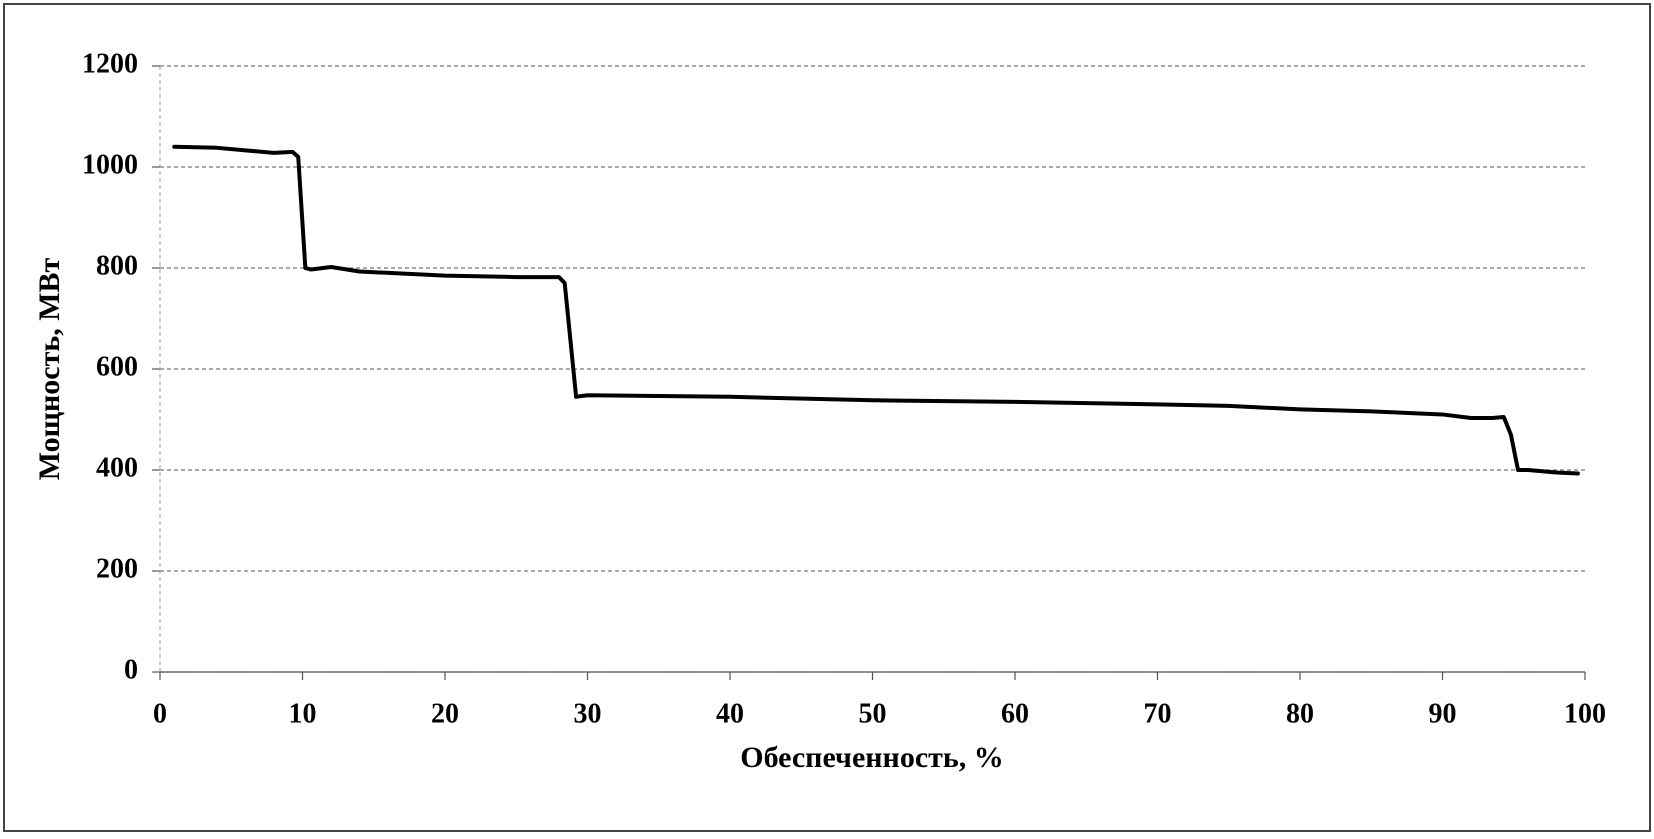 Image resolution: width=1654 pixels, height=839 pixels. What do you see at coordinates (49, 368) in the screenshot?
I see `y-axis-title: Мощность, МВт` at bounding box center [49, 368].